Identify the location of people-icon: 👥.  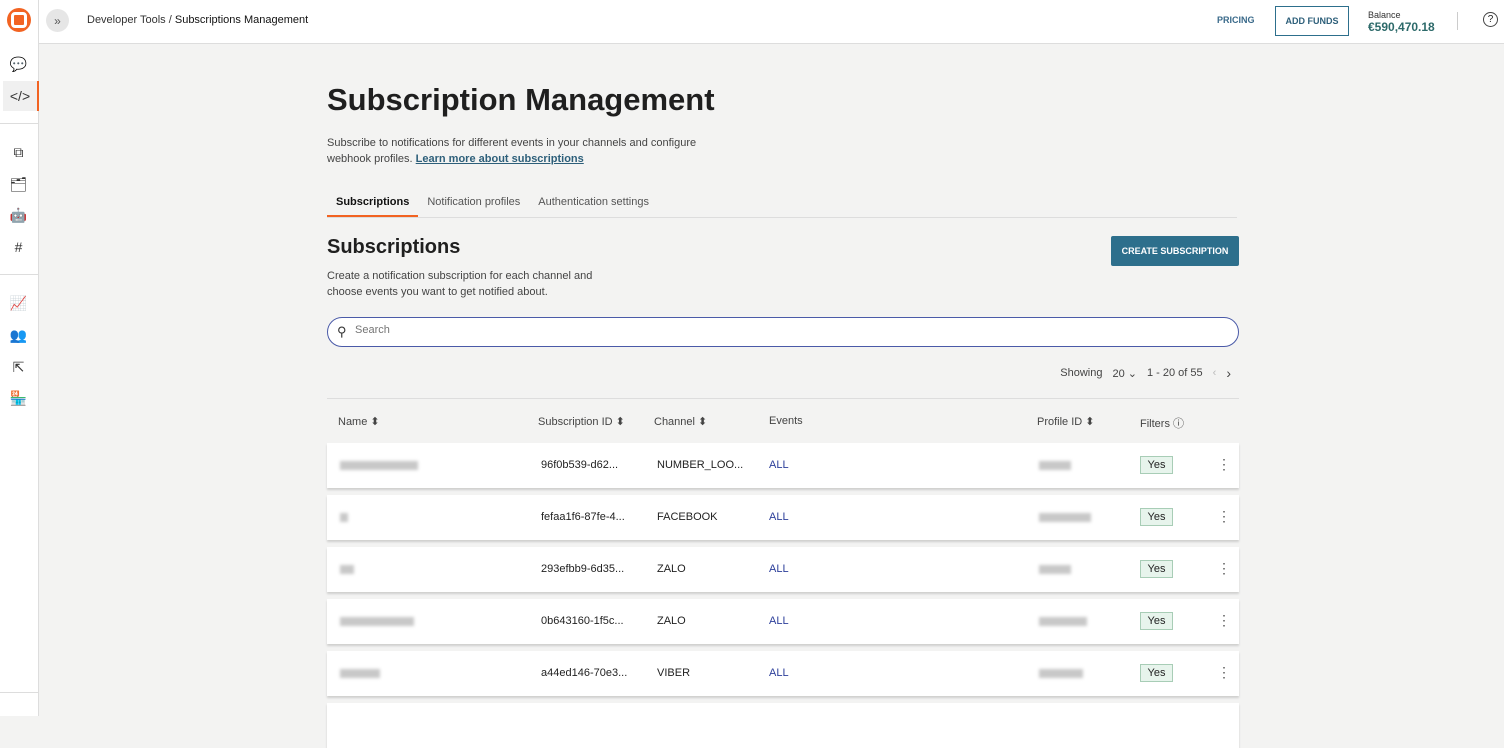
(18, 334).